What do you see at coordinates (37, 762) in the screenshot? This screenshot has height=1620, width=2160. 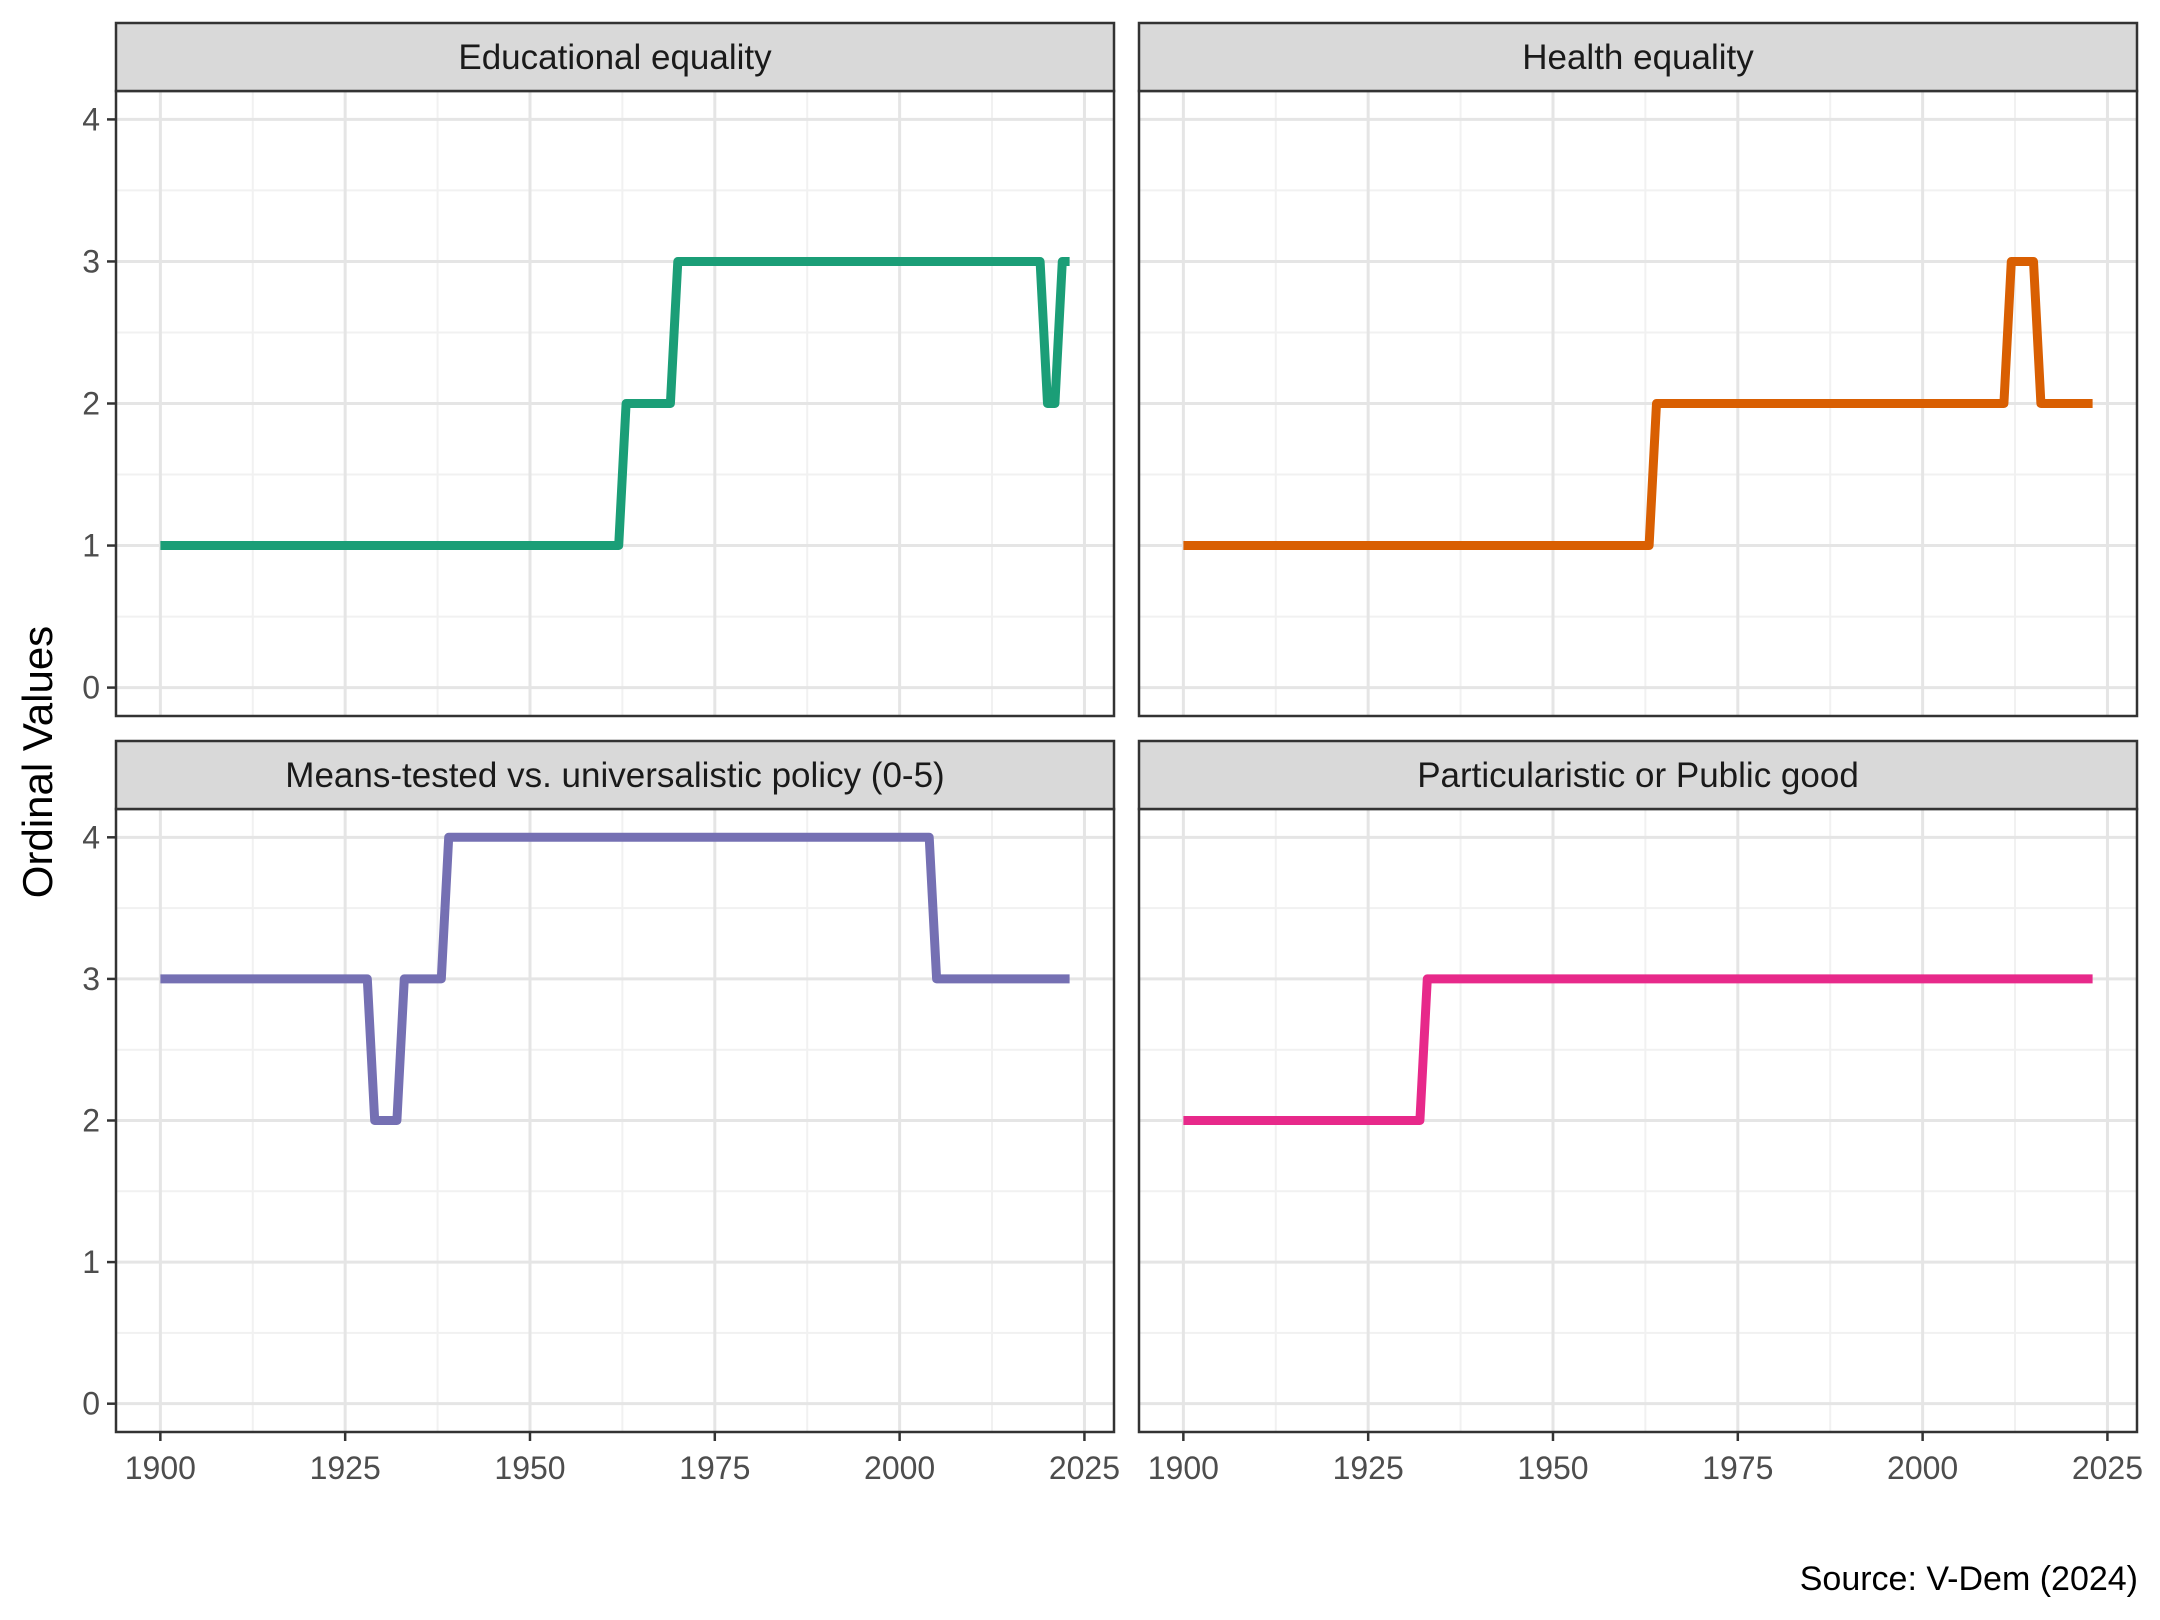 I see `y-axis-label: Ordinal Values` at bounding box center [37, 762].